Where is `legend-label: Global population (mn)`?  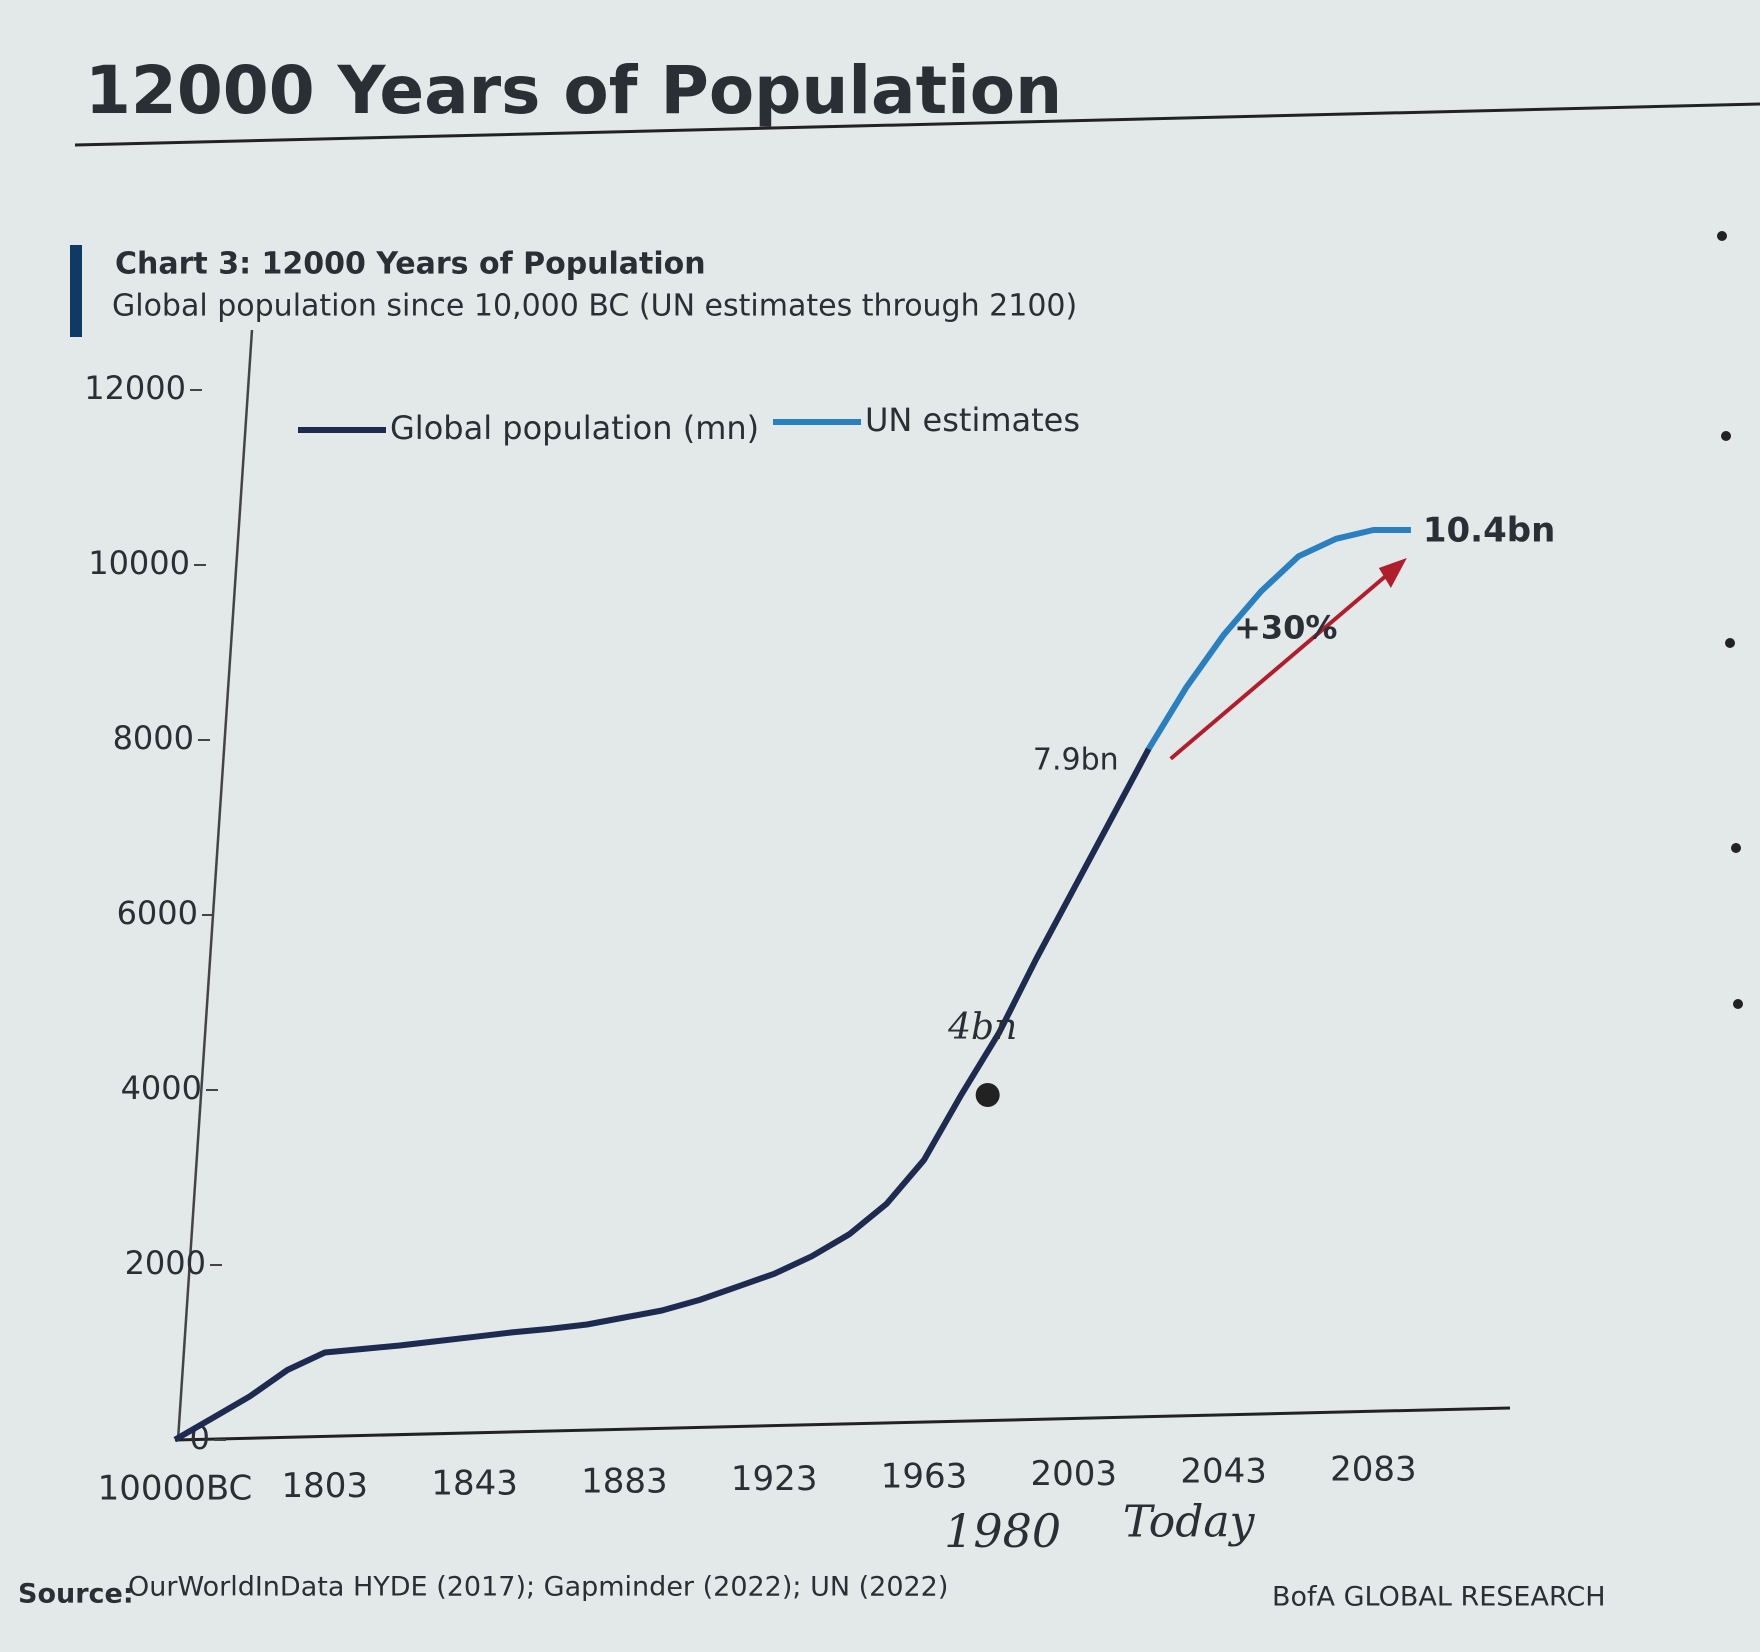 legend-label: Global population (mn) is located at coordinates (574, 428).